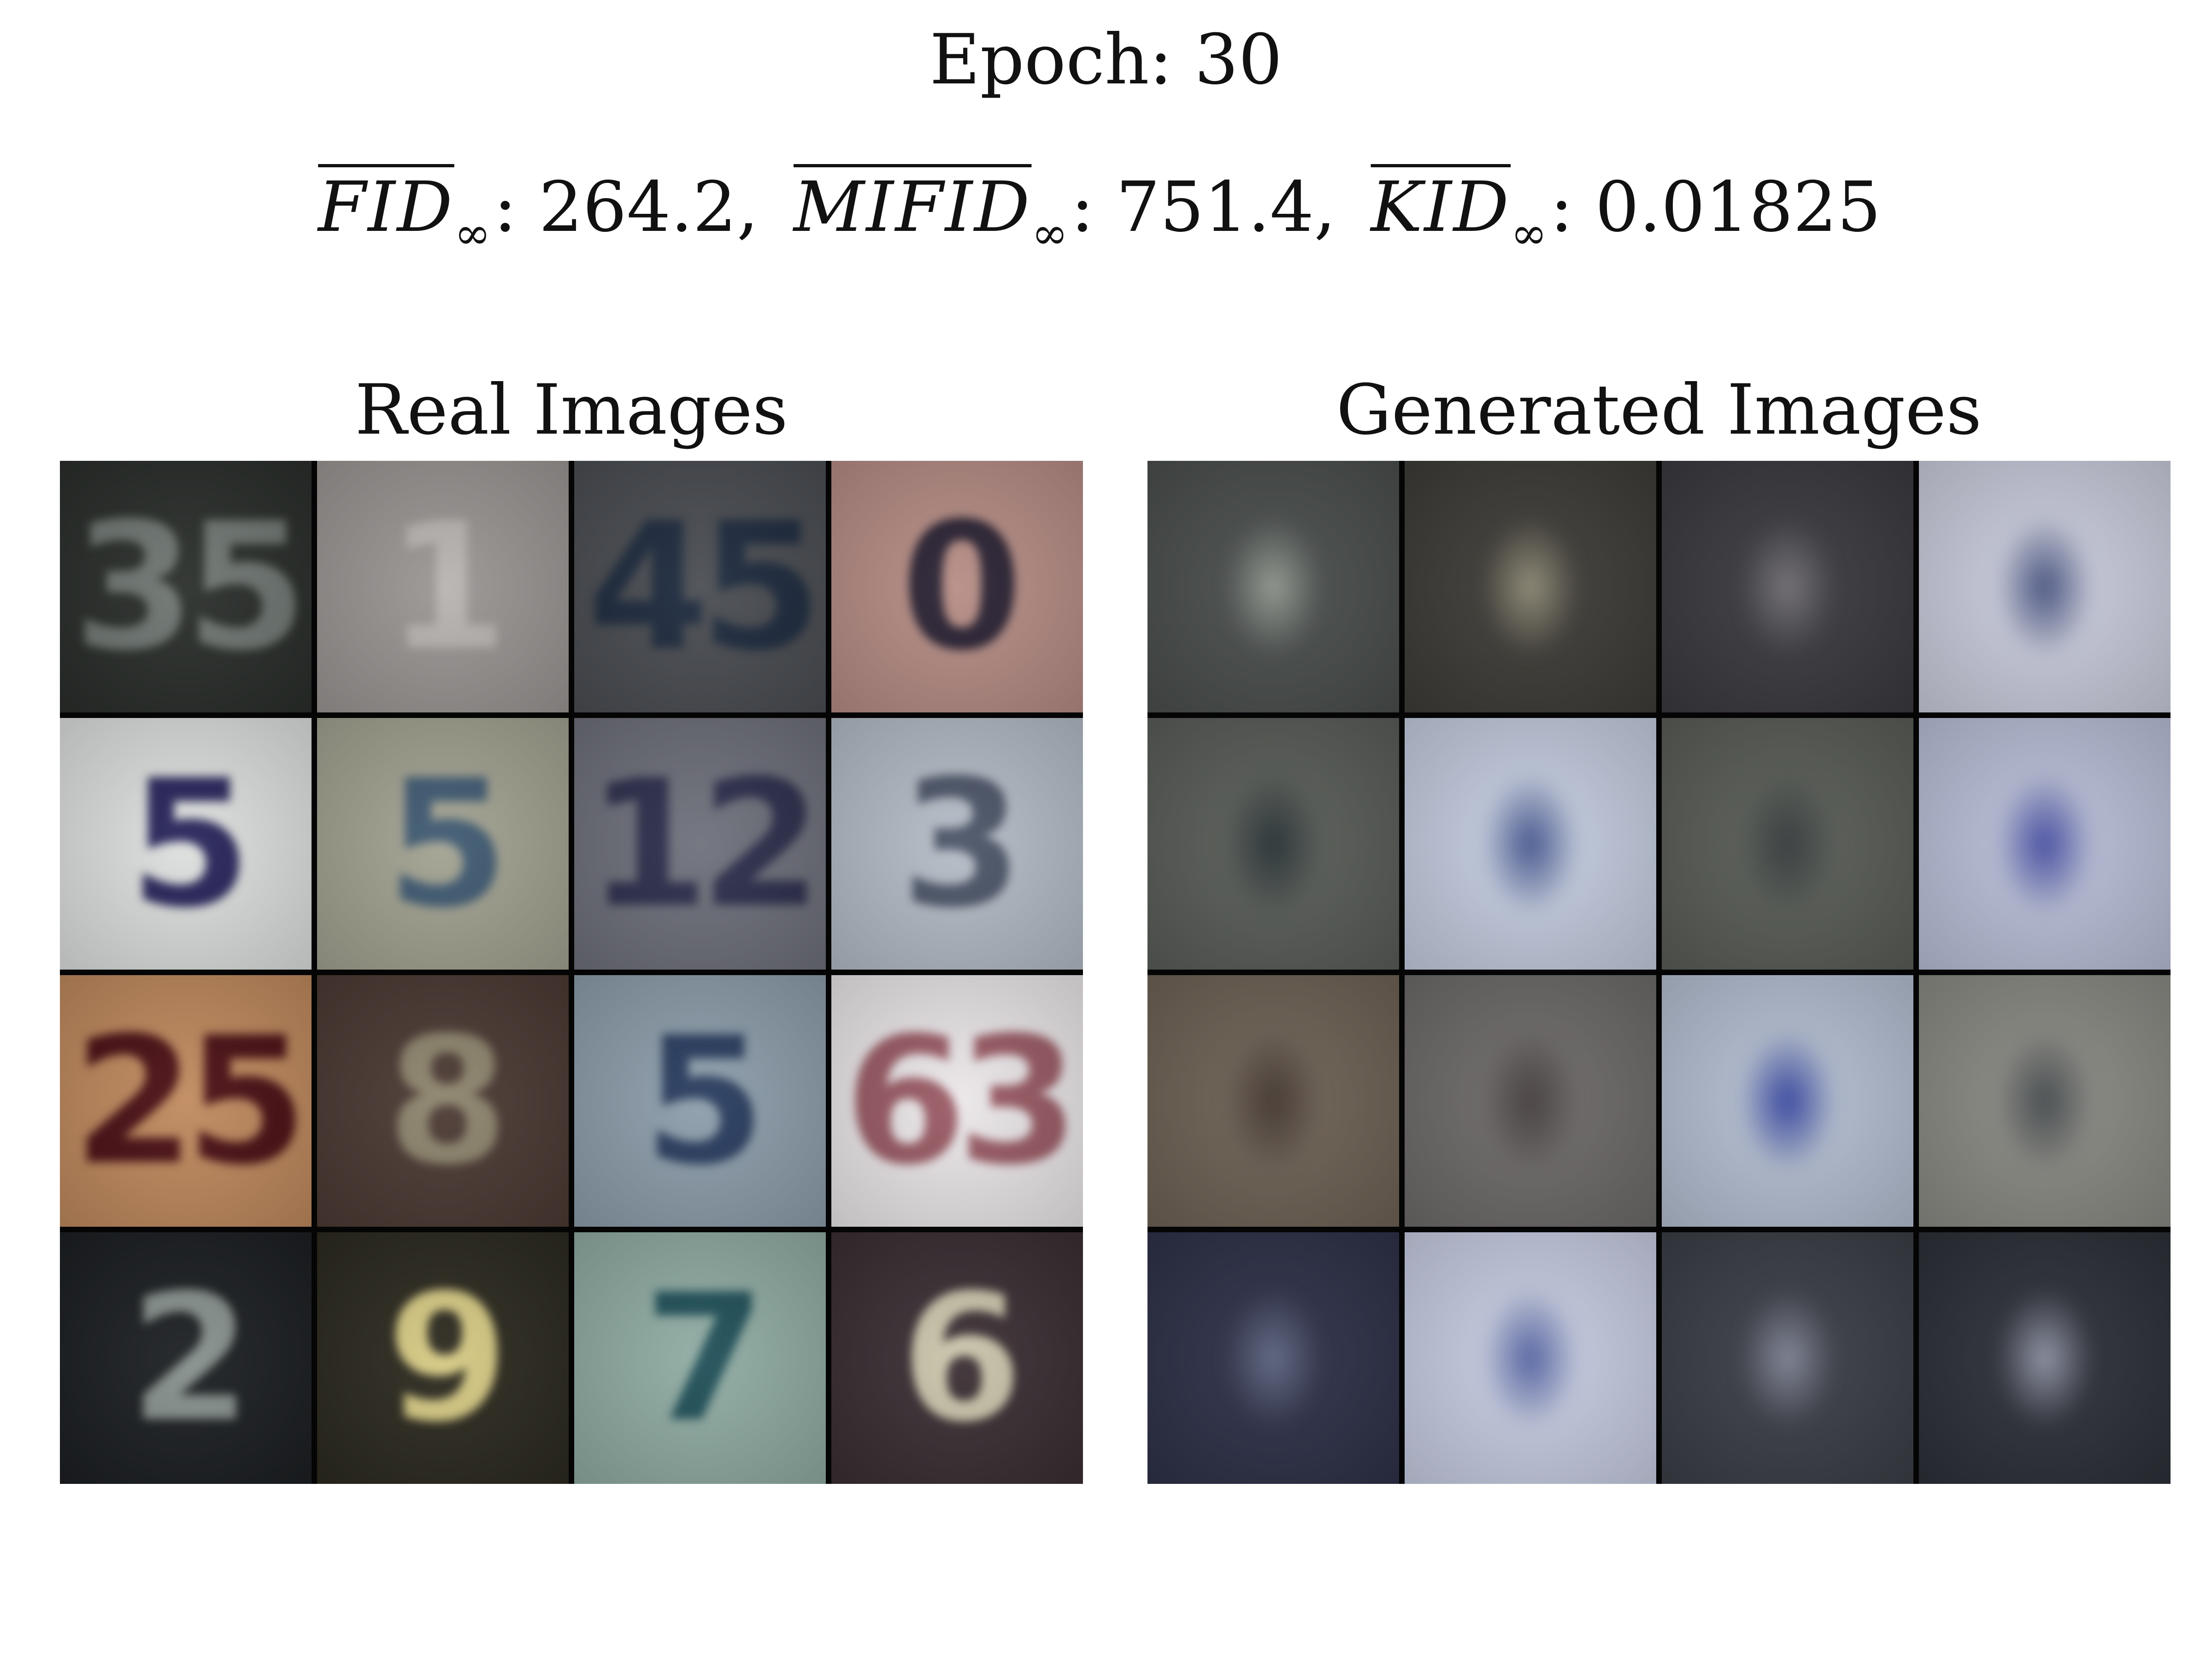 Image resolution: width=2212 pixels, height=1659 pixels. Describe the element at coordinates (1659, 410) in the screenshot. I see `generated-images-title: Generated Images` at that location.